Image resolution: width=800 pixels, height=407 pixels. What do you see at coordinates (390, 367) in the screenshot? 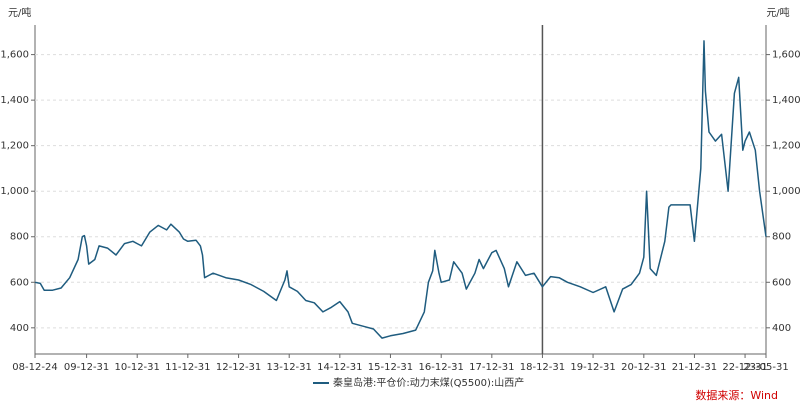
I see `x-tick-label: 15-12-31` at bounding box center [390, 367].